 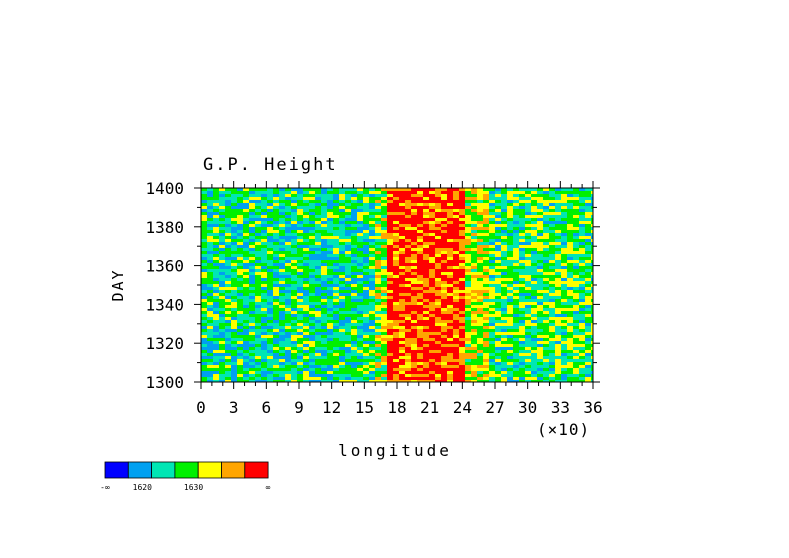 What do you see at coordinates (268, 487) in the screenshot?
I see `colorbar-label: ∞` at bounding box center [268, 487].